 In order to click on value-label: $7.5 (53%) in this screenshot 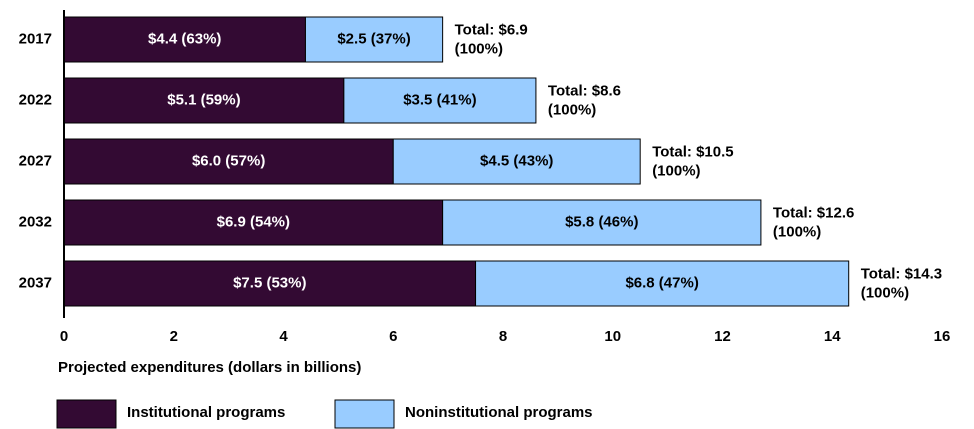, I will do `click(269, 282)`.